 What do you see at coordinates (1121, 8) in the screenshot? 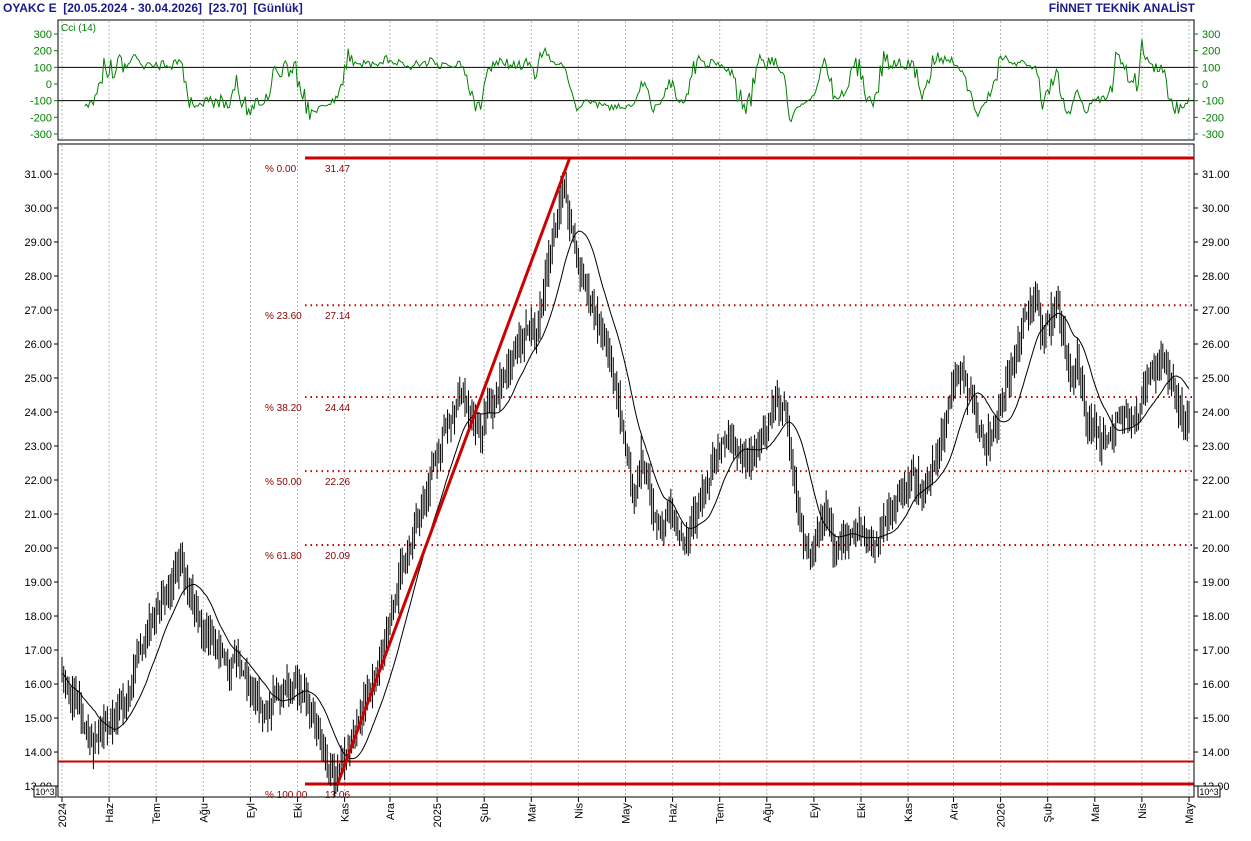
I see `provider-label: FİNNET TEKNİK ANALİST` at bounding box center [1121, 8].